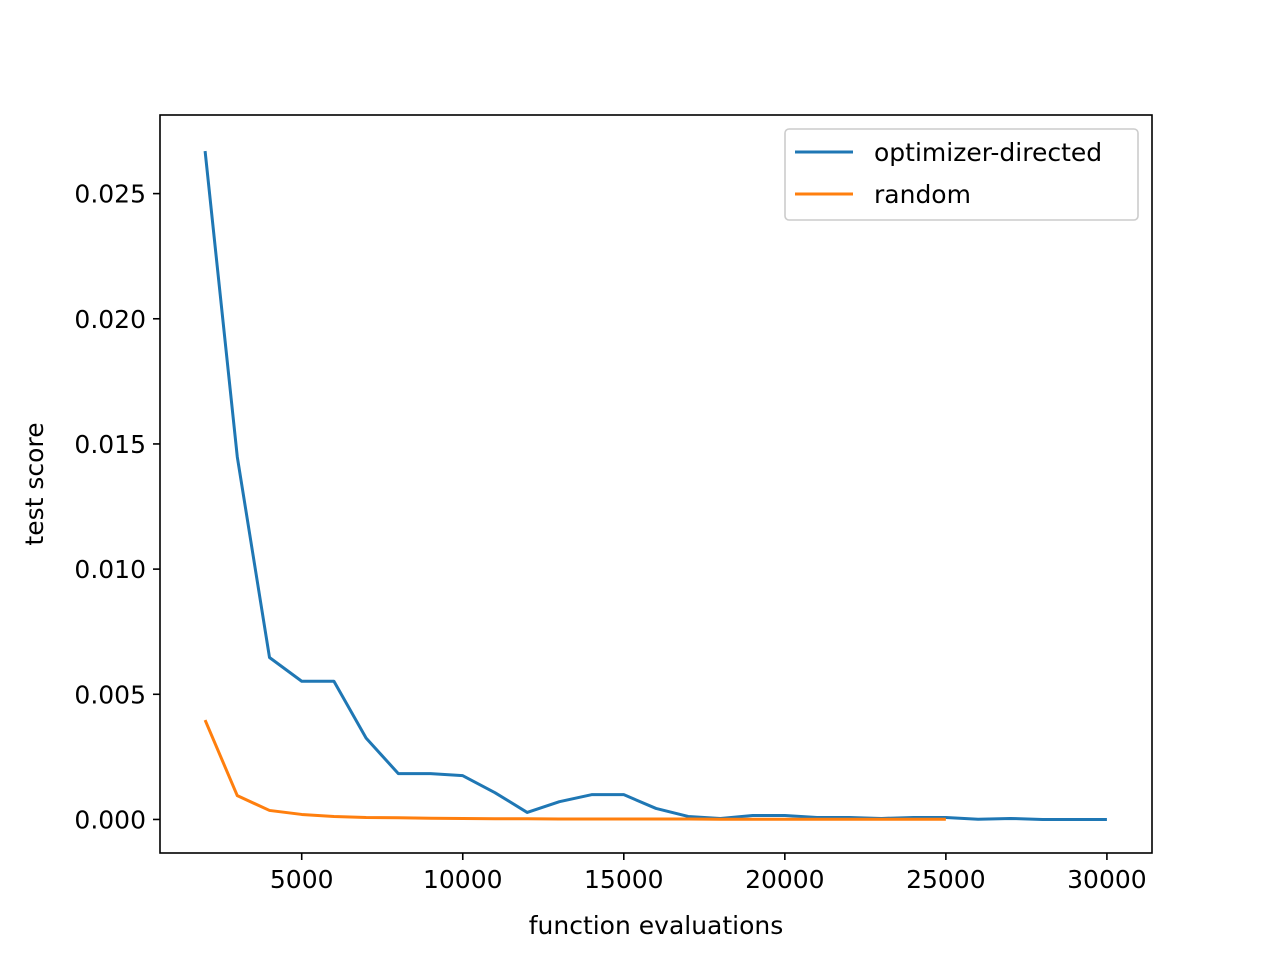  I want to click on x-tick-label: 10000, so click(463, 879).